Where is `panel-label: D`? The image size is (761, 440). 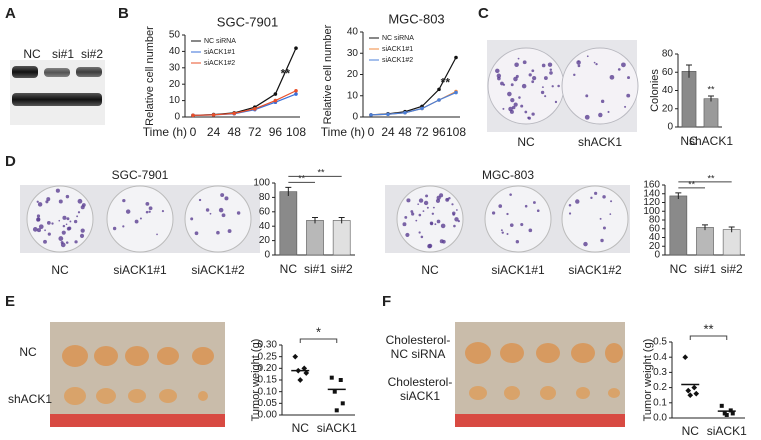
panel-label: D is located at coordinates (10, 161).